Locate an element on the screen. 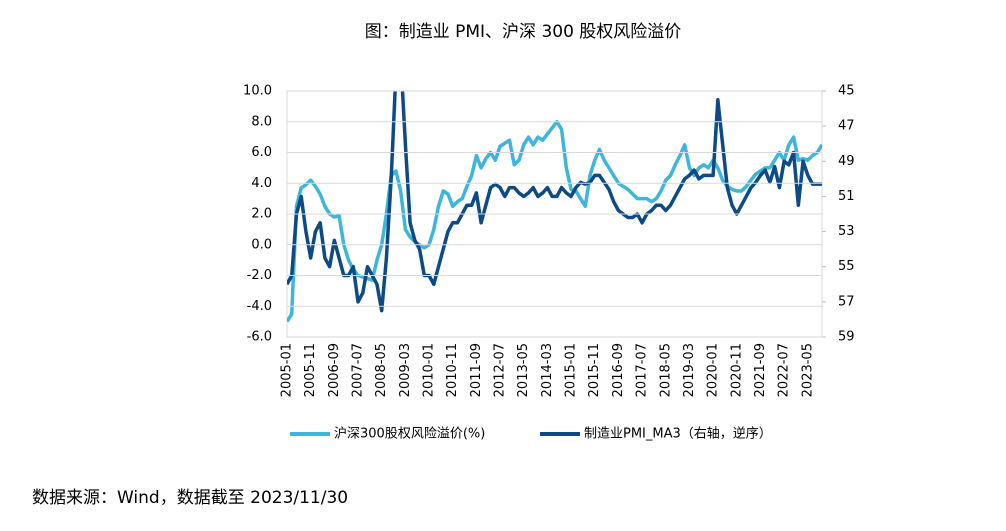  x-tick-label: 2020-11 is located at coordinates (736, 370).